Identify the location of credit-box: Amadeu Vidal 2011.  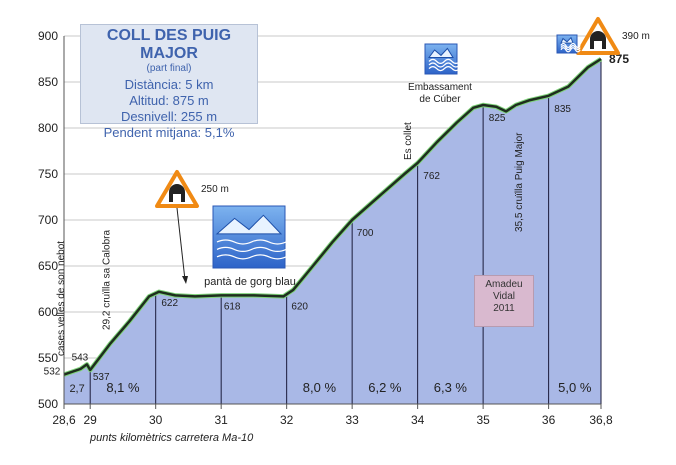
(504, 301).